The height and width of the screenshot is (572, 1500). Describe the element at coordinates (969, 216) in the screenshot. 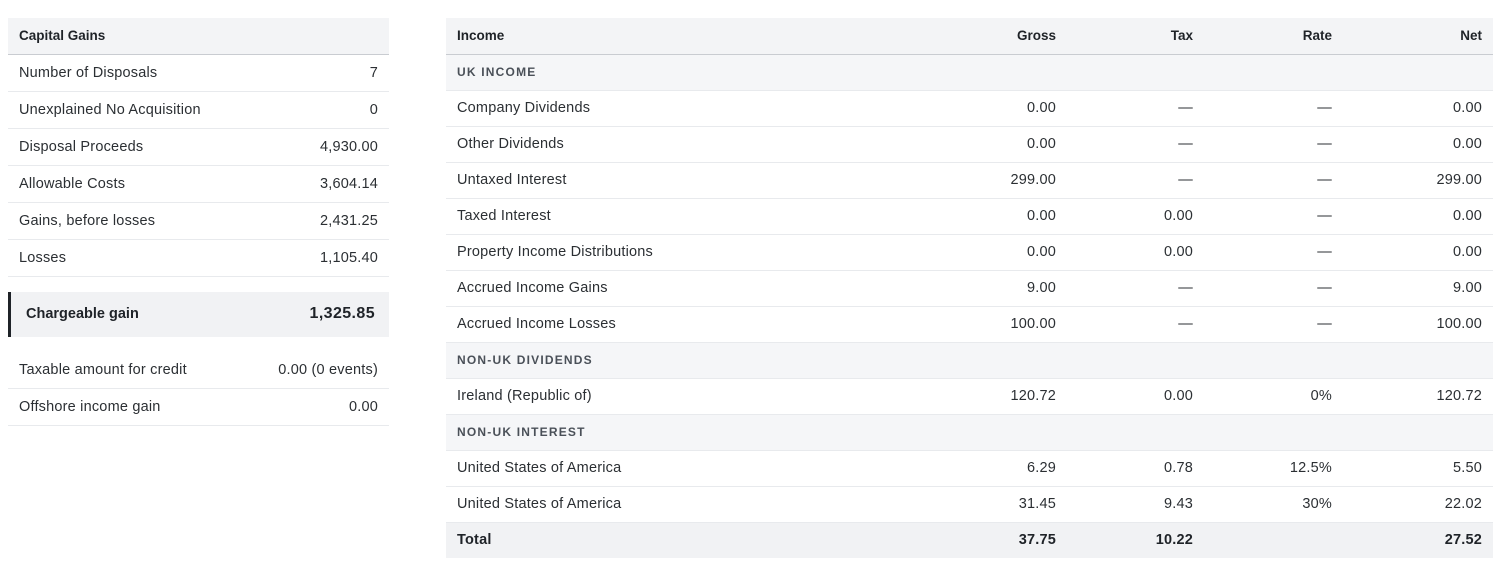

I see `income-row: Taxed Interest 0.00 0.00 — 0.00` at that location.